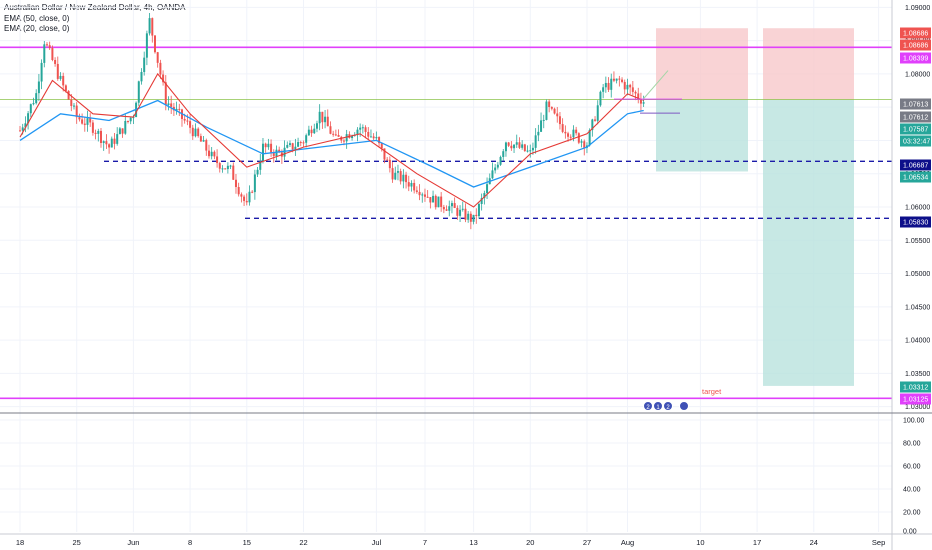 The width and height of the screenshot is (932, 550). Describe the element at coordinates (914, 421) in the screenshot. I see `indicator-tick-label: 100.00` at that location.